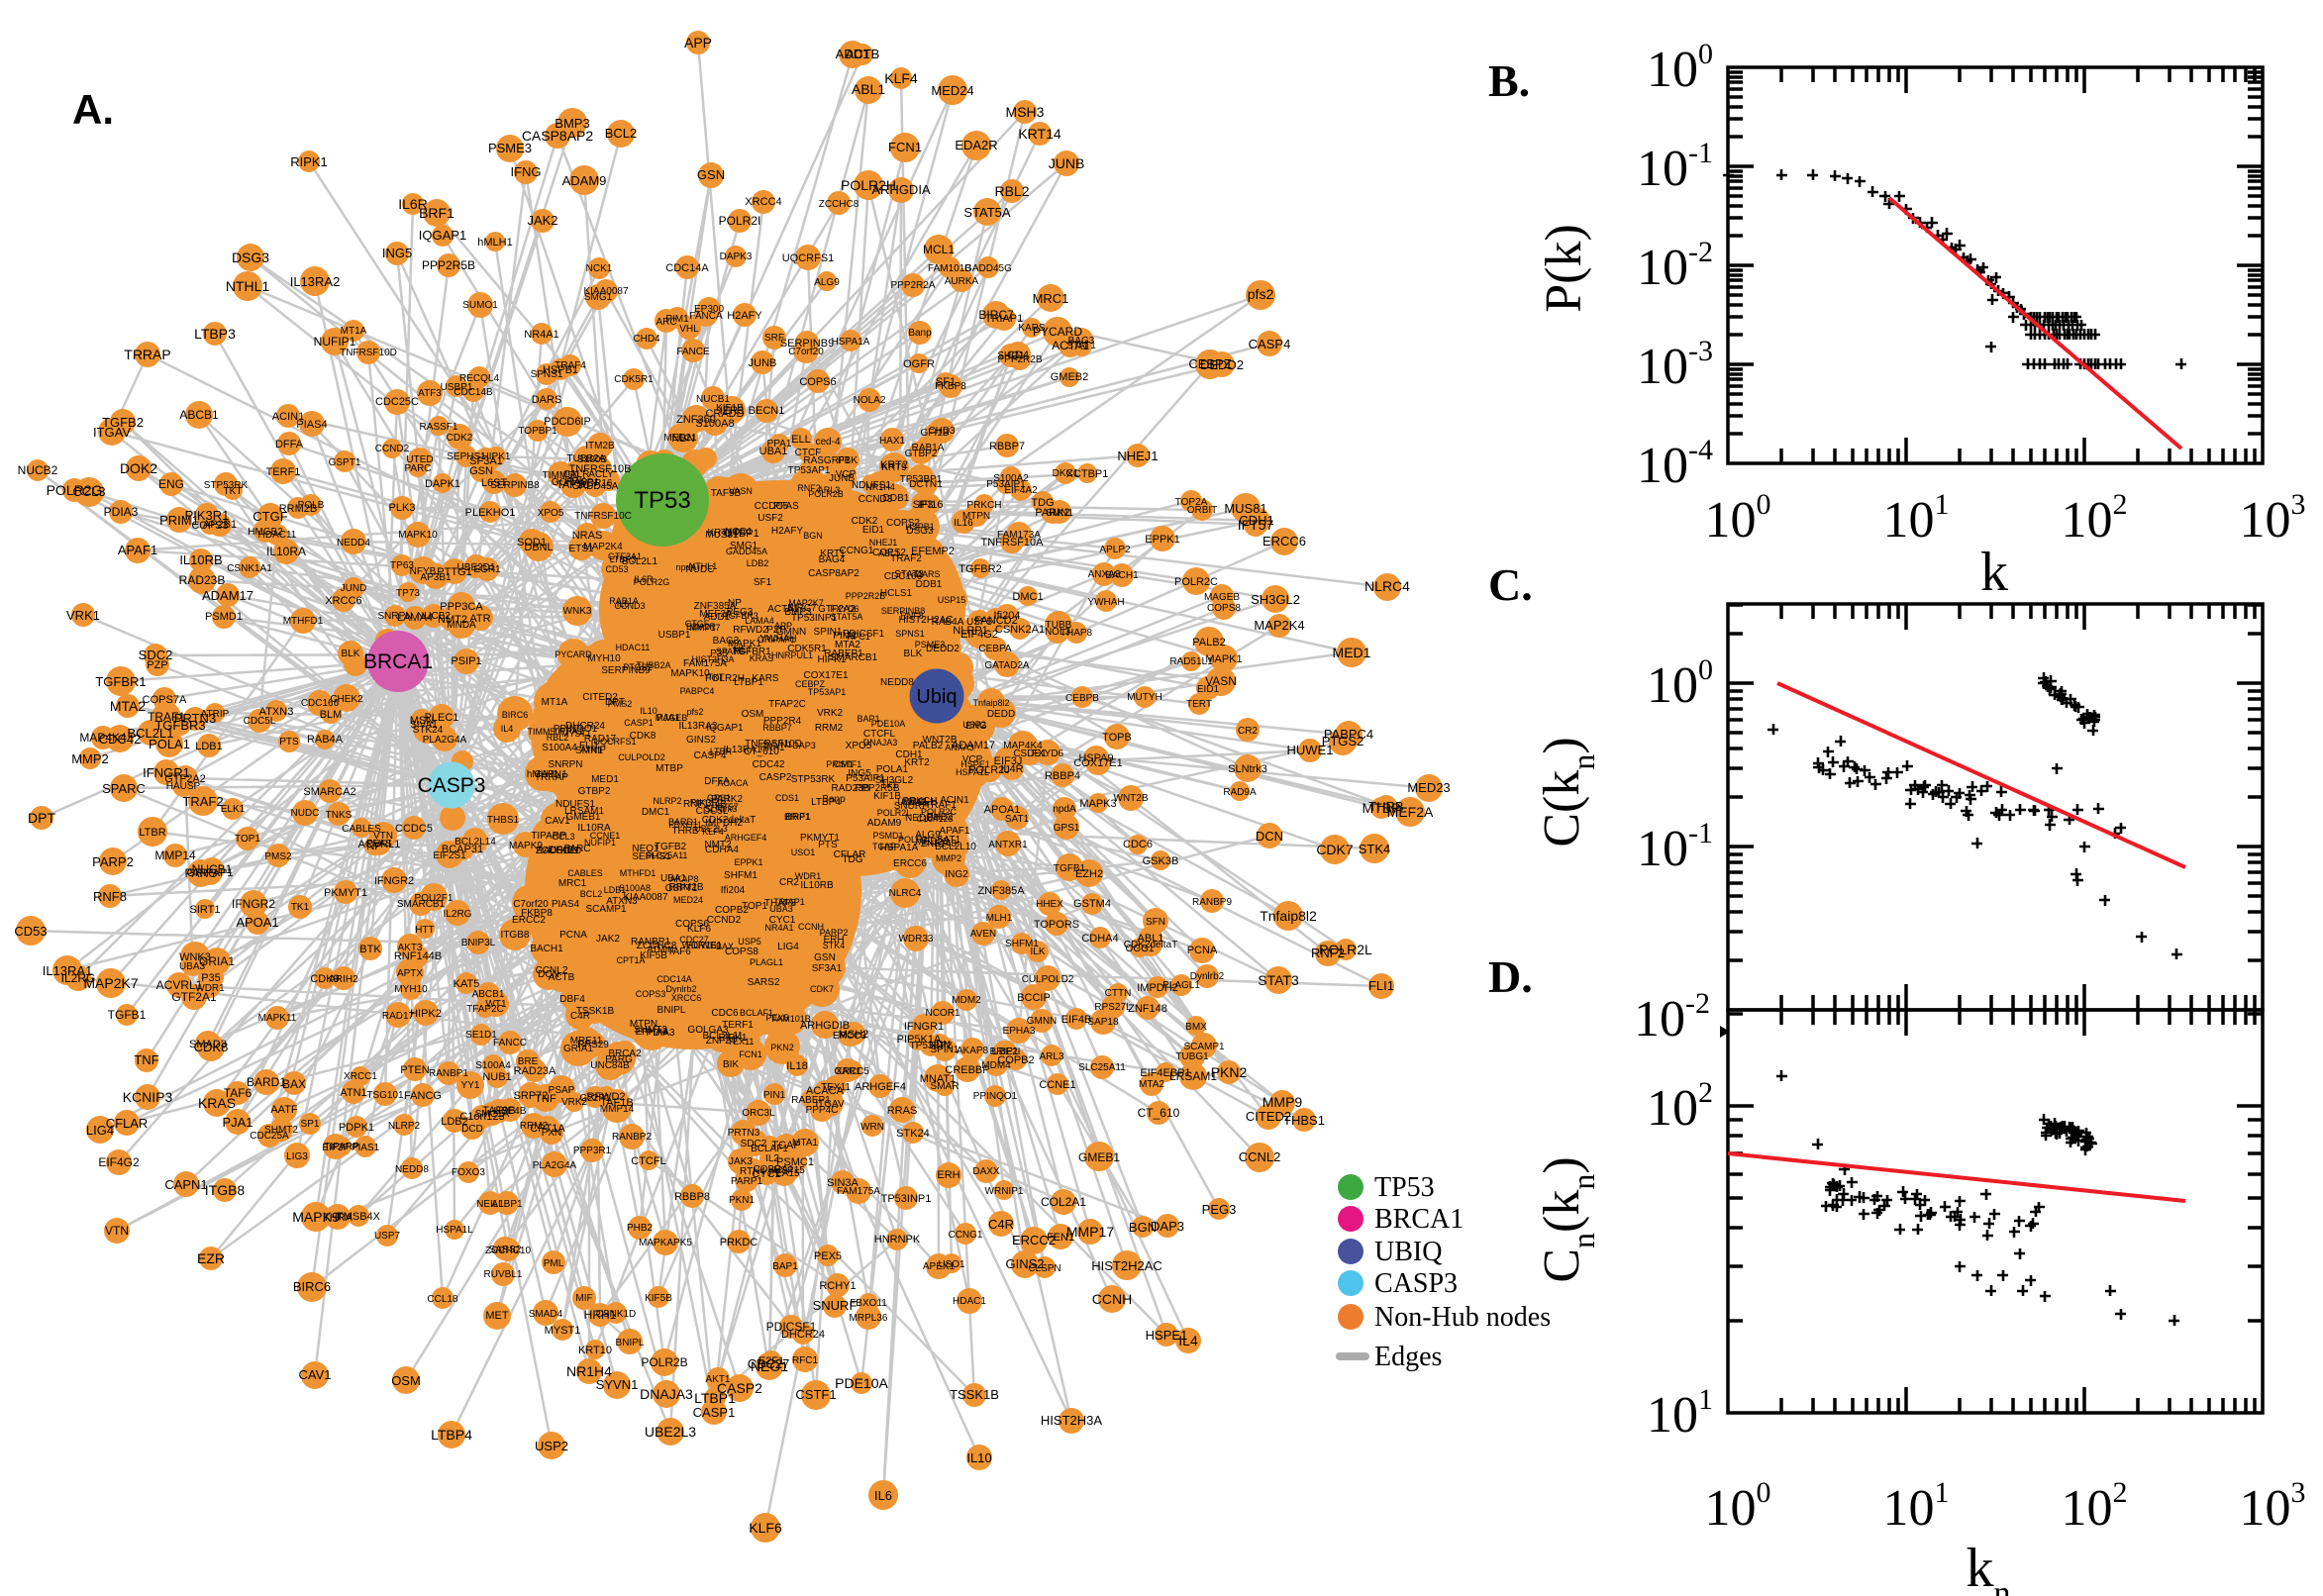  I want to click on svg-text: ORBIT, so click(1203, 510).